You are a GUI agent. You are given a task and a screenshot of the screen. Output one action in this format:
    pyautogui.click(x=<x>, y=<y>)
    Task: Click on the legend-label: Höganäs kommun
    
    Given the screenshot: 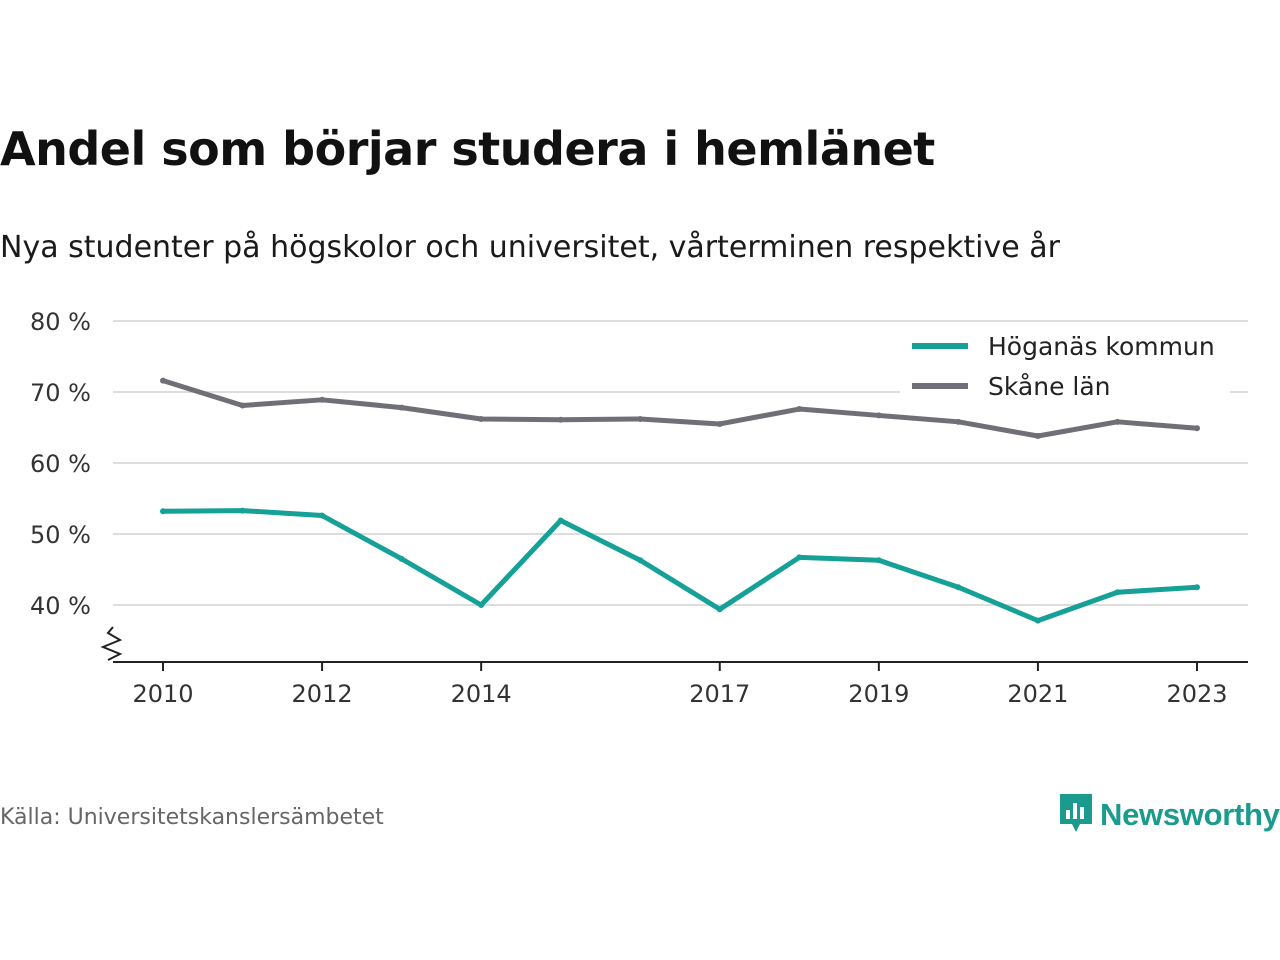 What is the action you would take?
    pyautogui.click(x=1101, y=346)
    